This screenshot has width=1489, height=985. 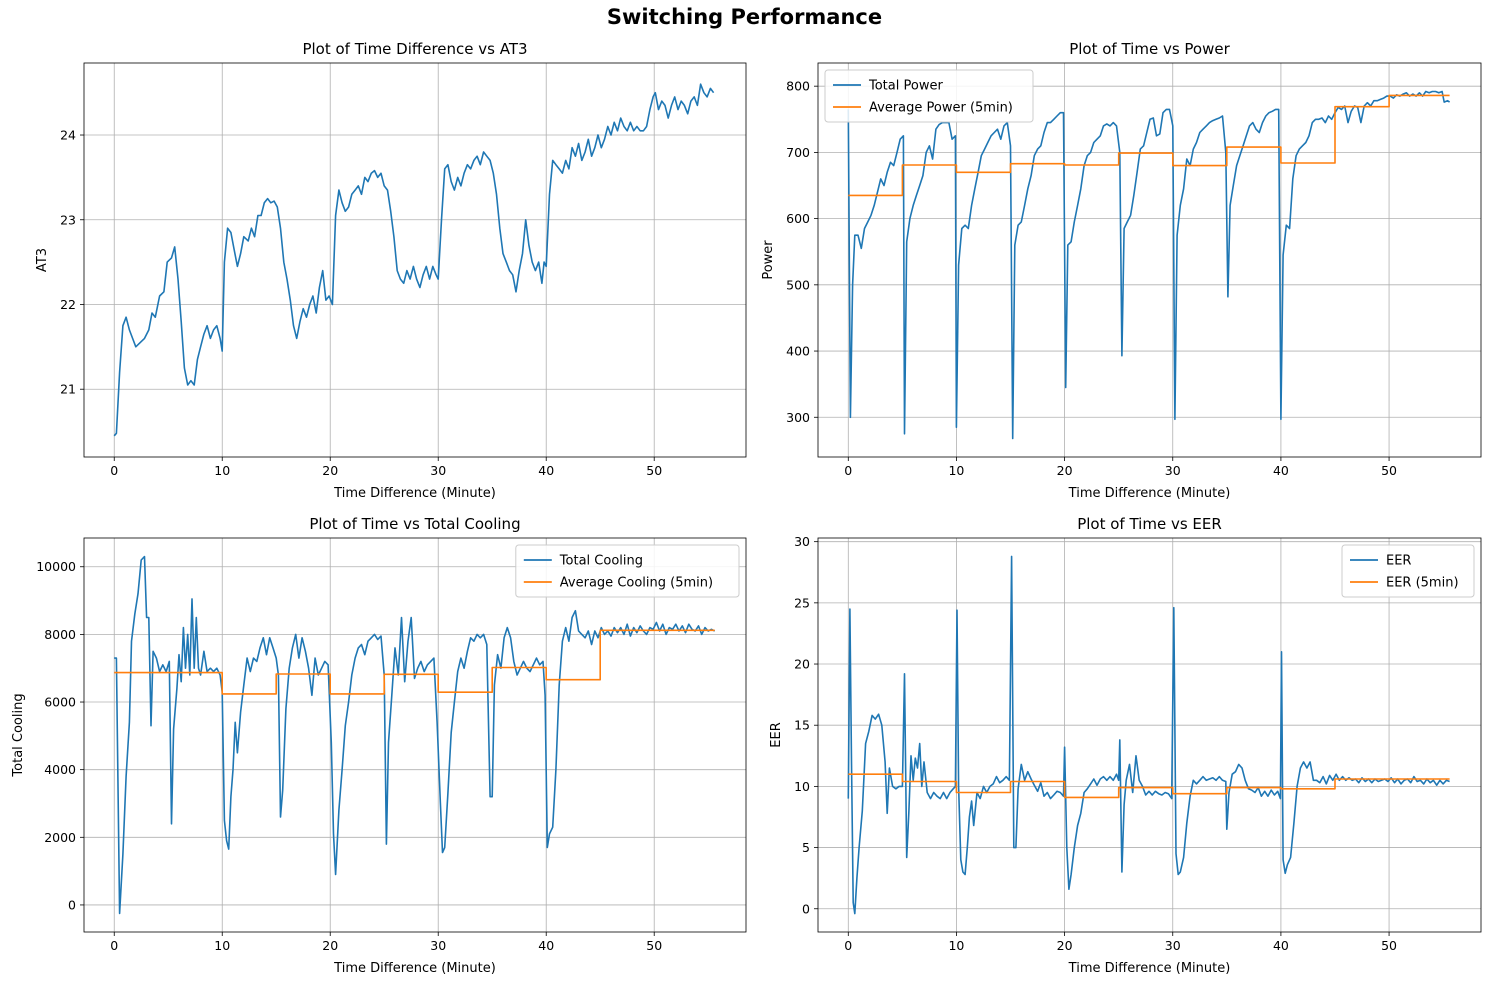 I want to click on y-tick-label: 24, so click(x=68, y=135).